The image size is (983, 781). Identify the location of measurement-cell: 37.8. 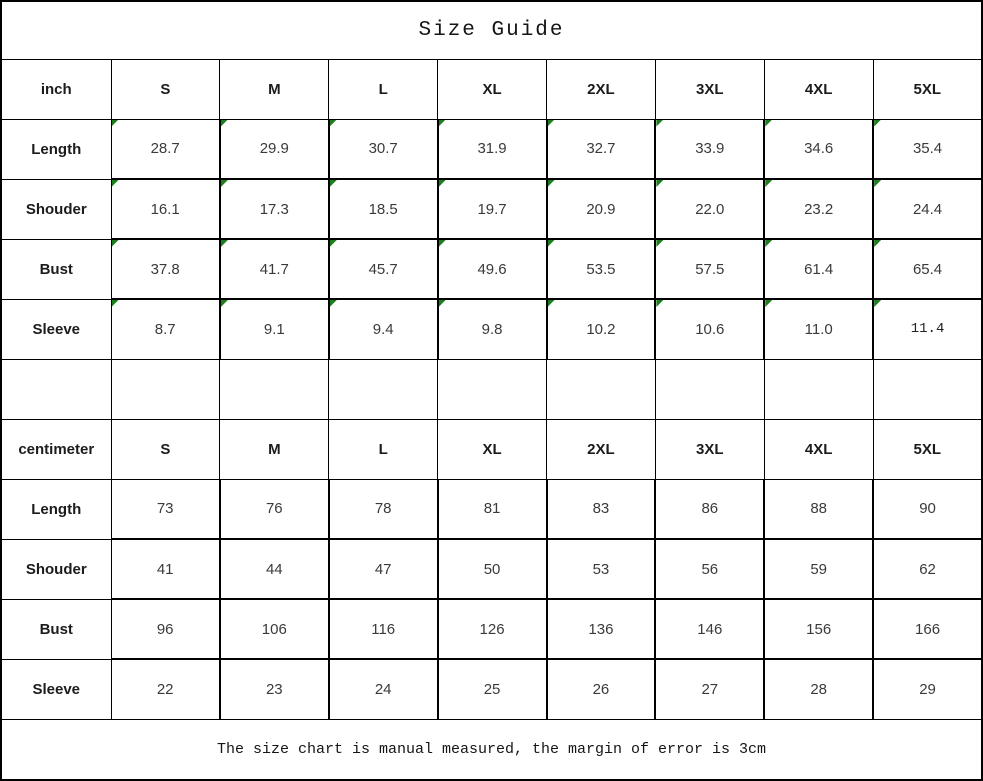
(165, 269).